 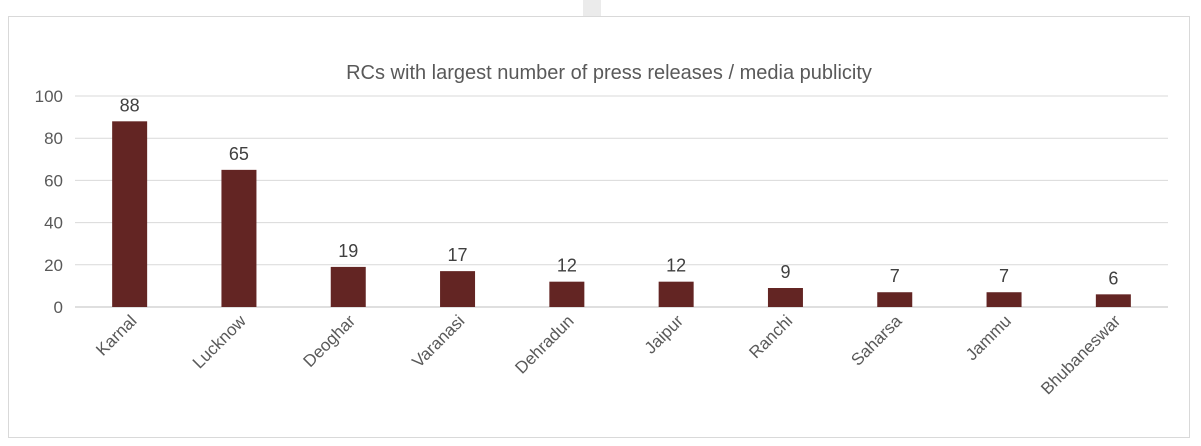 What do you see at coordinates (53, 223) in the screenshot?
I see `y-tick-label: 40` at bounding box center [53, 223].